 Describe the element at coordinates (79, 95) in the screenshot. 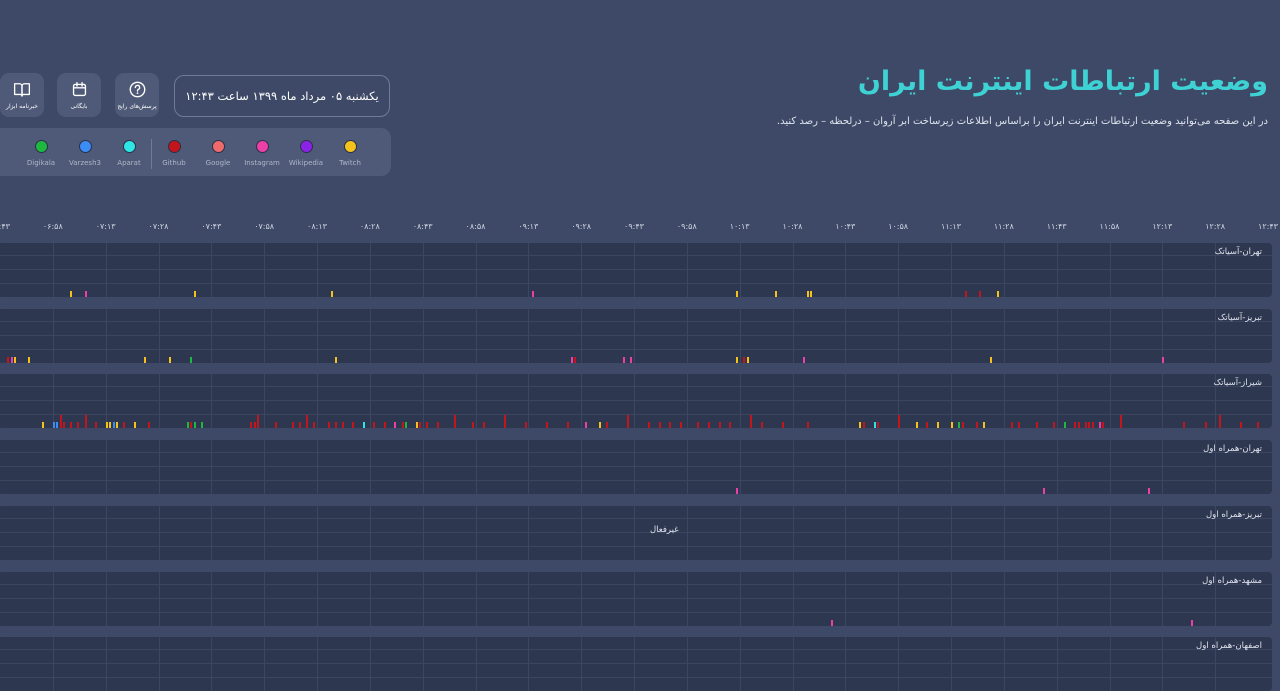

I see `archive-button: بایگانی` at that location.